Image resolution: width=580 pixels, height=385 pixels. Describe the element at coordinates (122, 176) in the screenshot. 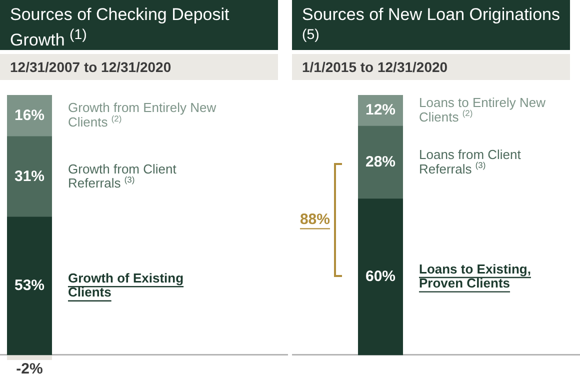

I see `text: Growth from Client Referrals (3)` at that location.